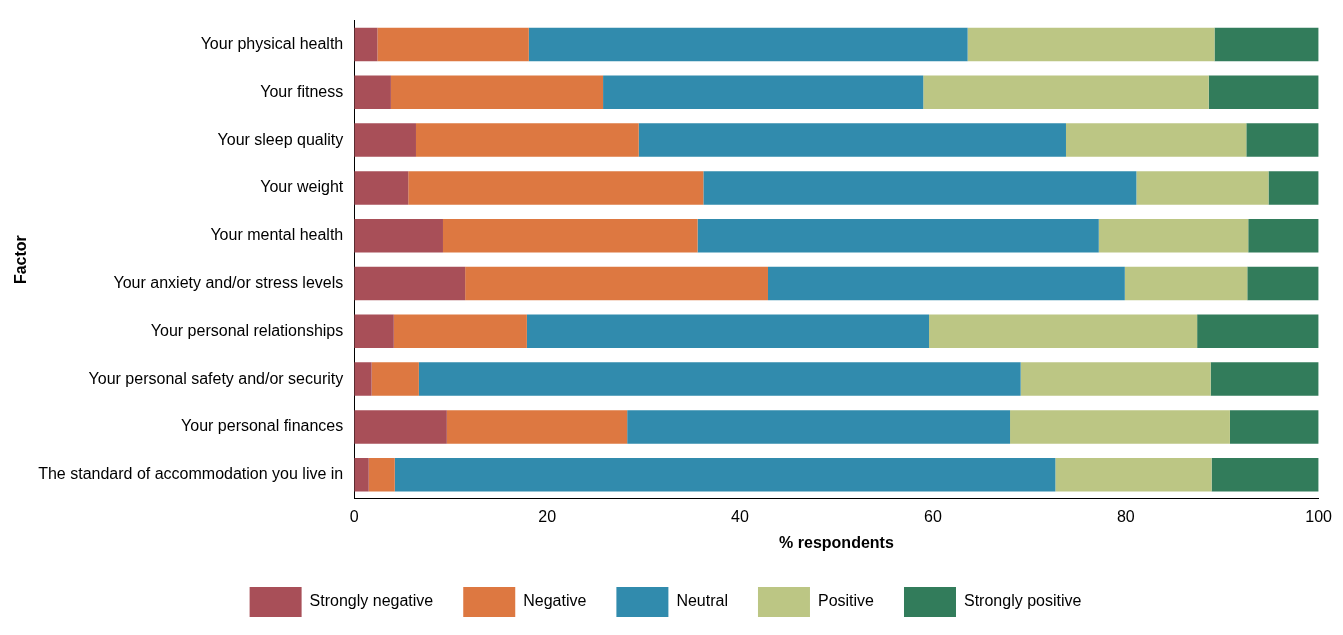 The height and width of the screenshot is (635, 1343). What do you see at coordinates (302, 91) in the screenshot?
I see `y-tick-label: Your fitness` at bounding box center [302, 91].